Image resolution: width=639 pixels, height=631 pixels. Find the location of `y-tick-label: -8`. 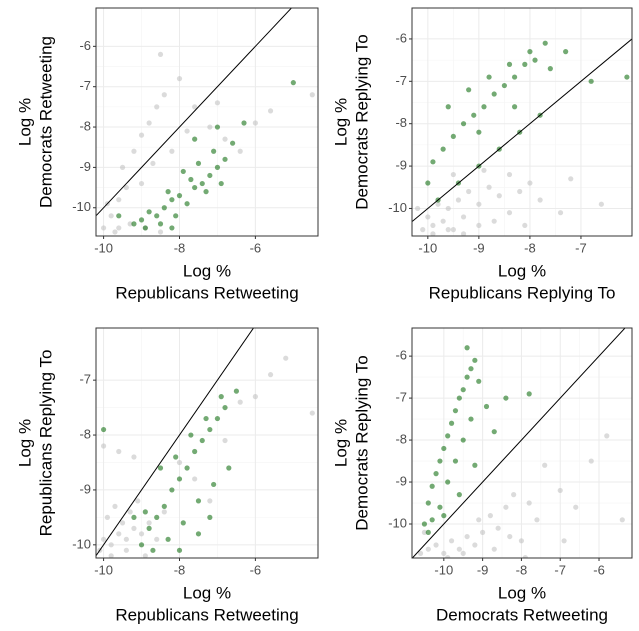

y-tick-label: -8 is located at coordinates (85, 433).